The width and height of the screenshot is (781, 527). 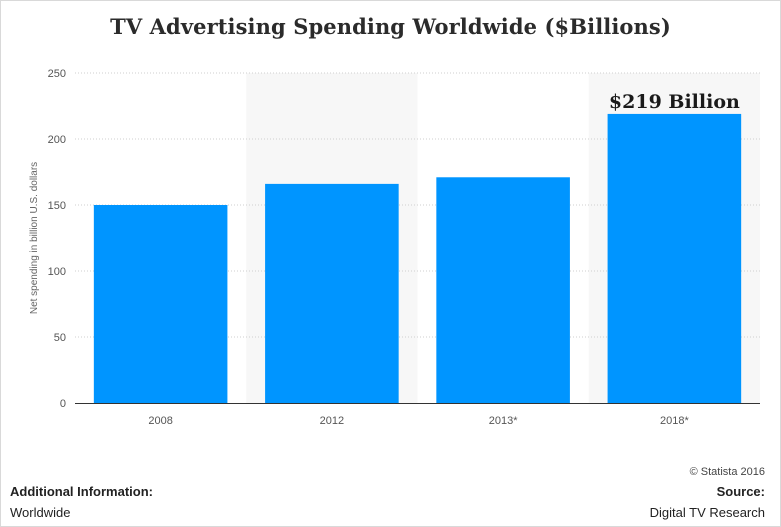 What do you see at coordinates (418, 421) in the screenshot?
I see `x-axis-ticks: 2008 2012 2013* 2018*` at bounding box center [418, 421].